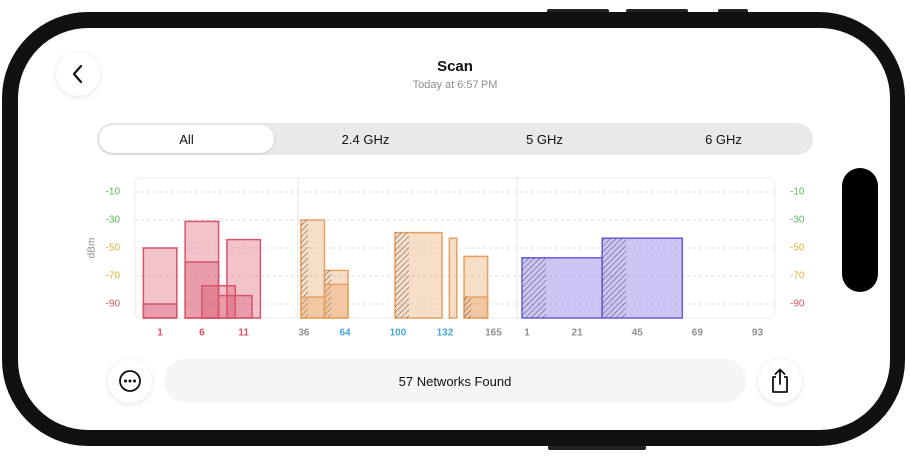  Describe the element at coordinates (455, 139) in the screenshot. I see `tab-bar: All 2.4 GHz 5 GHz 6 GHz` at that location.